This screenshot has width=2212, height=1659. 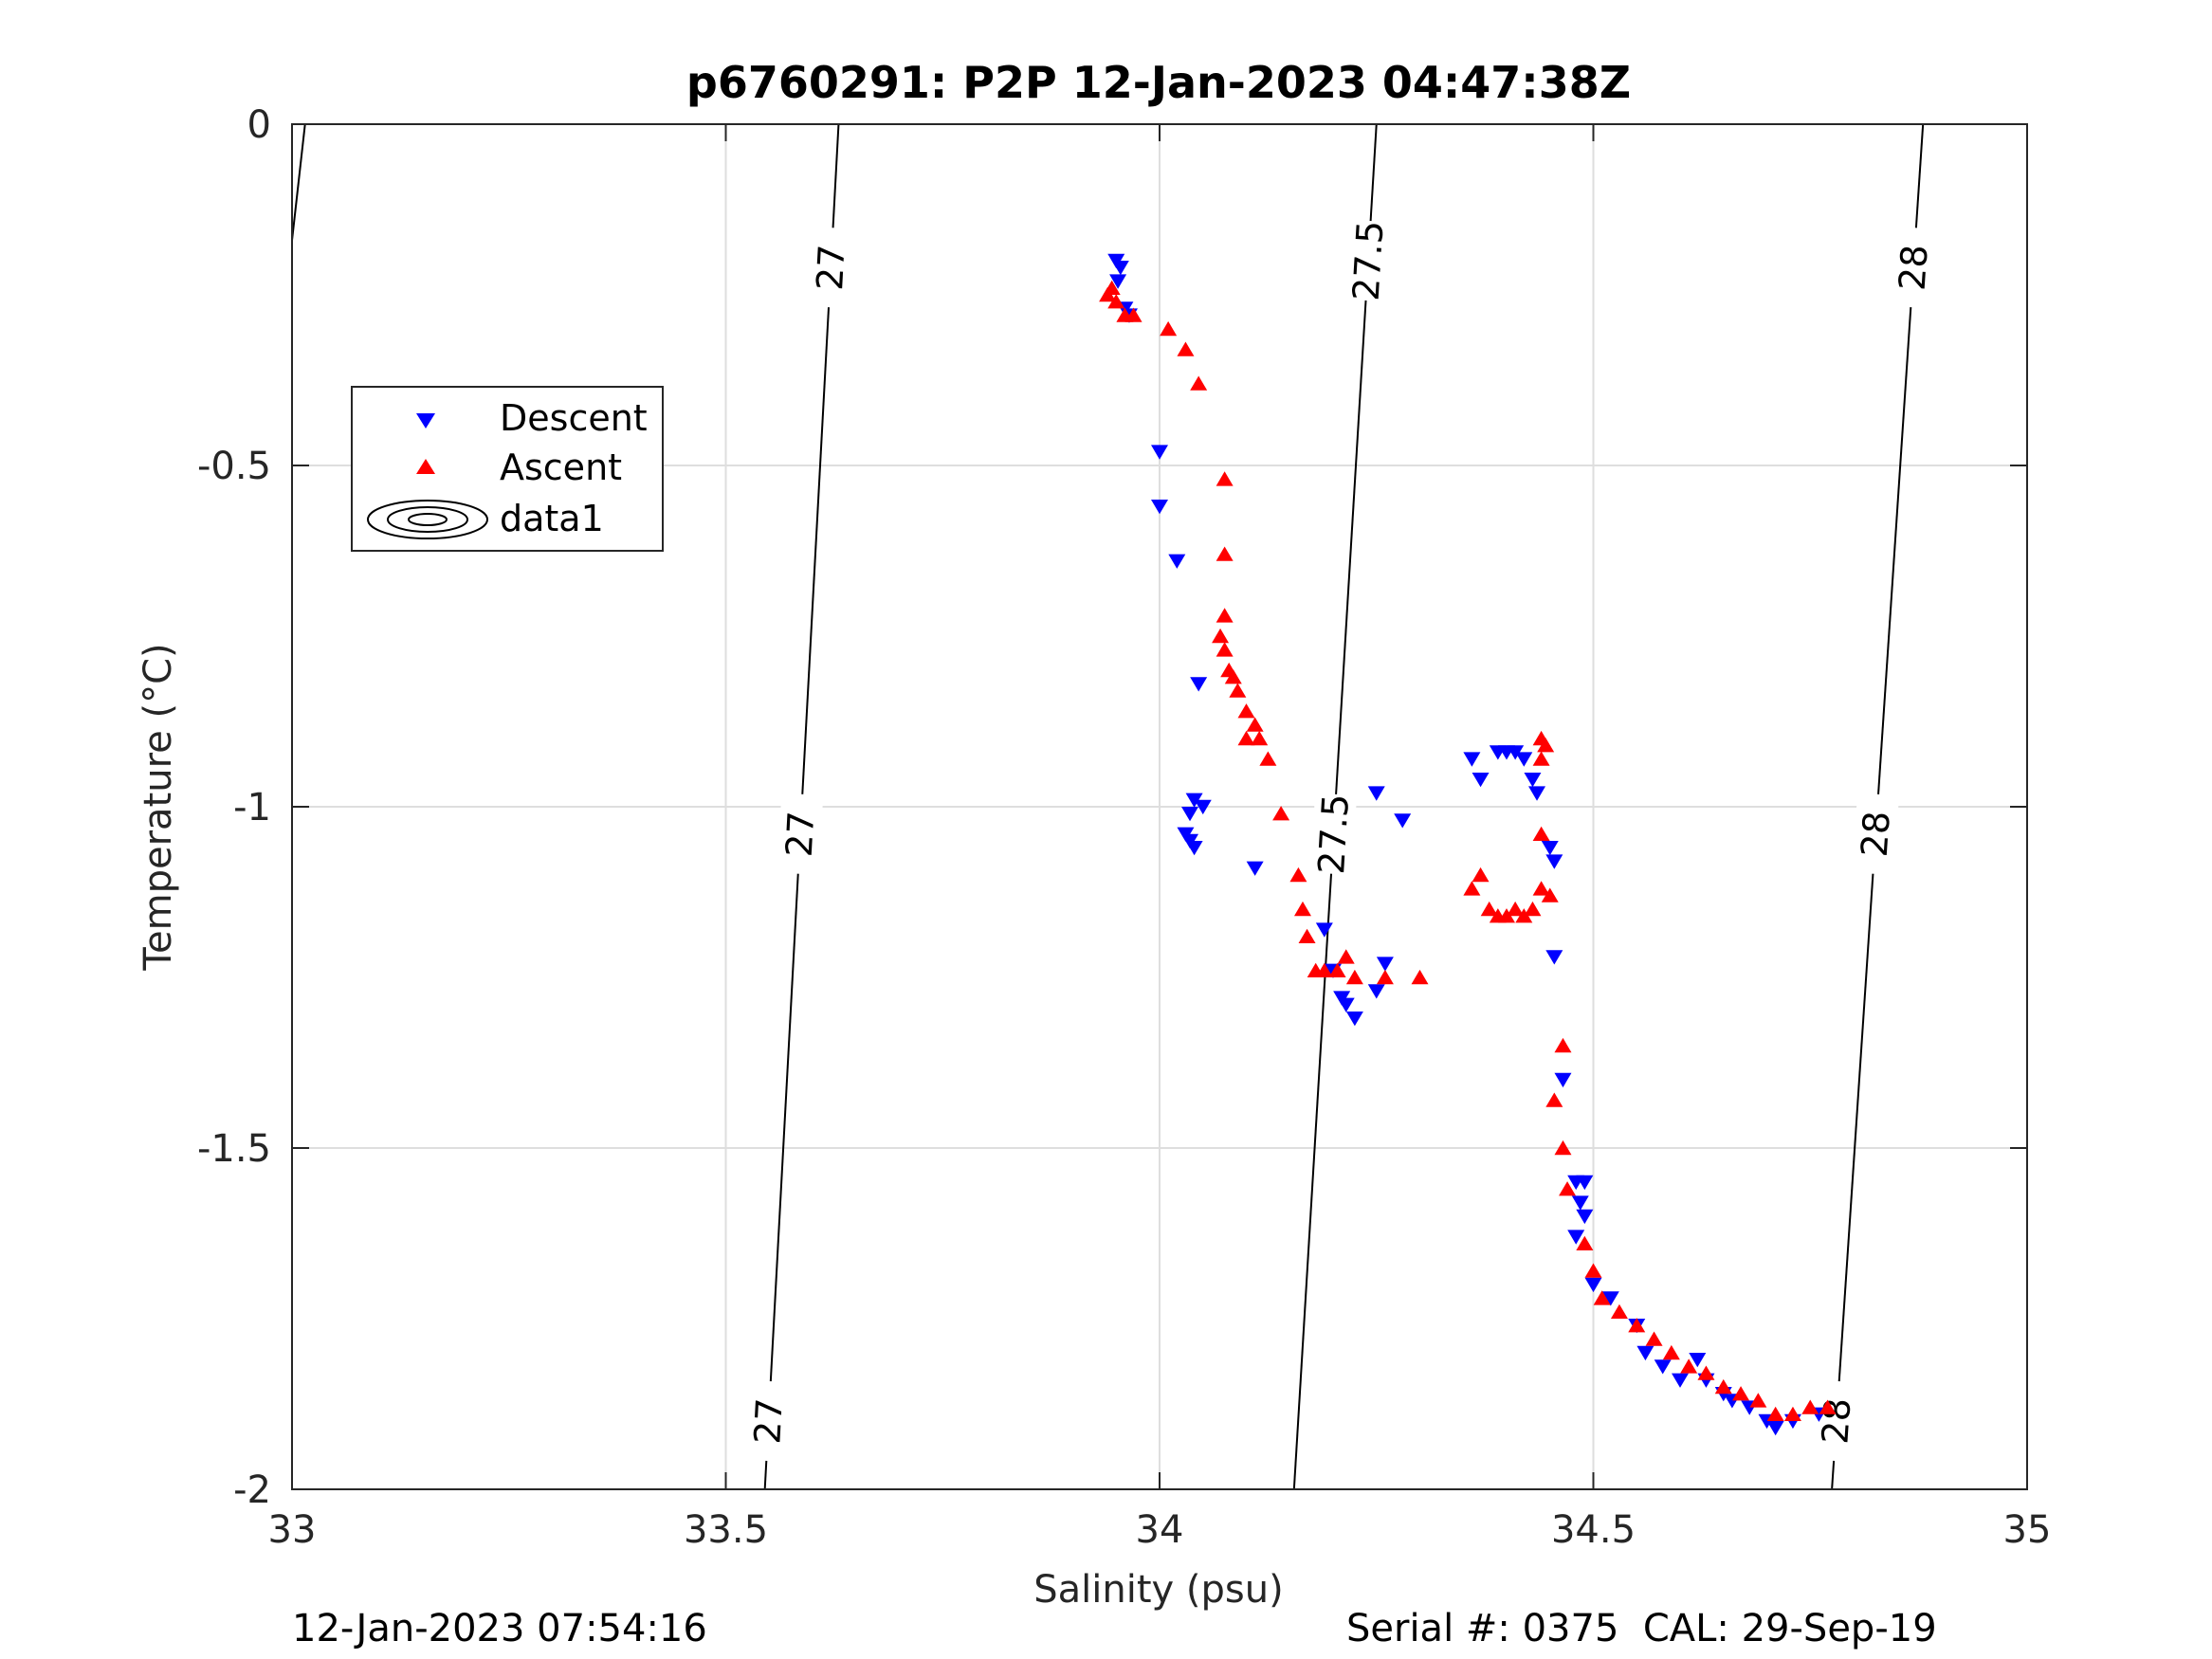 What do you see at coordinates (507, 469) in the screenshot?
I see `legend-box` at bounding box center [507, 469].